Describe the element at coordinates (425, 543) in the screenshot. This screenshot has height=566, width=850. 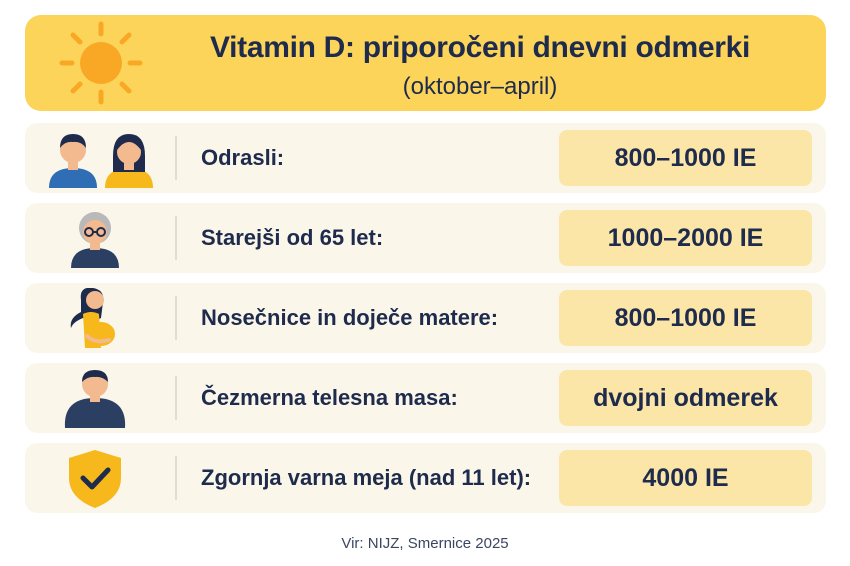
I see `source-note: Vir: NIJZ, Smernice 2025` at that location.